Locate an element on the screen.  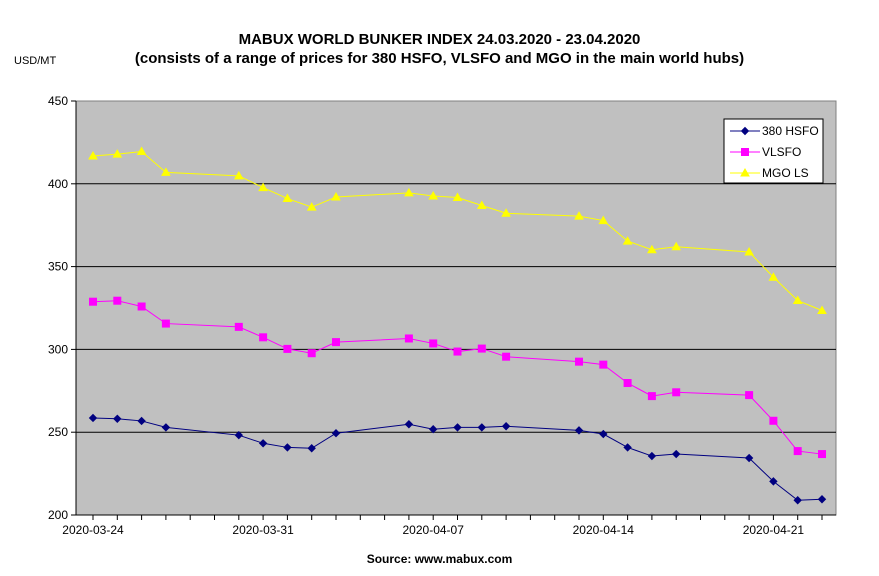
legend: 380 HSFO VLSFO MGO LS is located at coordinates (773, 151).